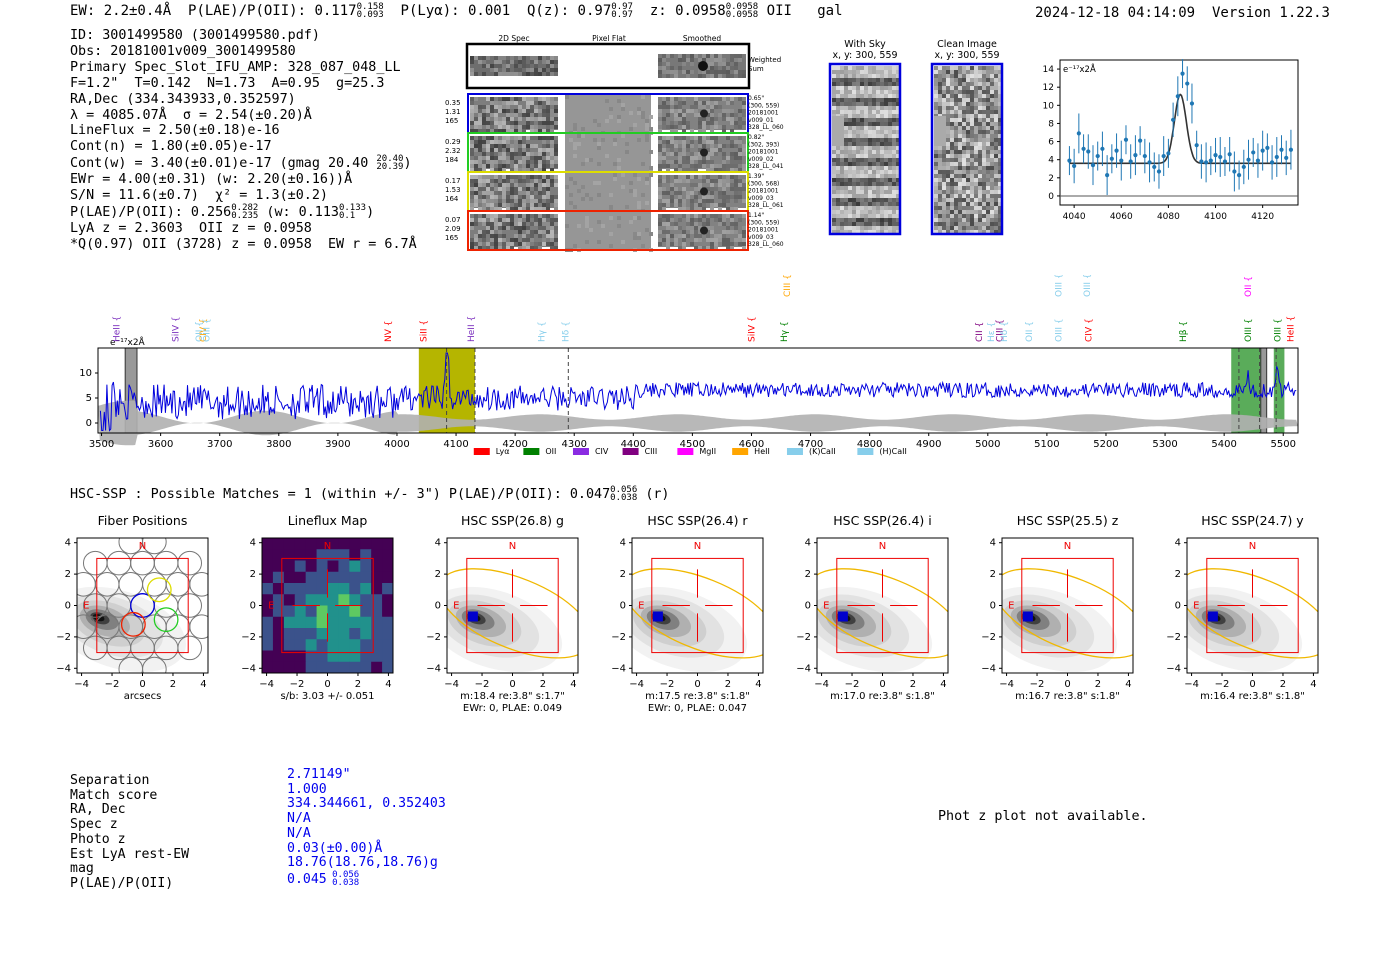  What do you see at coordinates (865, 44) in the screenshot?
I see `sky-title: With Sky` at bounding box center [865, 44].